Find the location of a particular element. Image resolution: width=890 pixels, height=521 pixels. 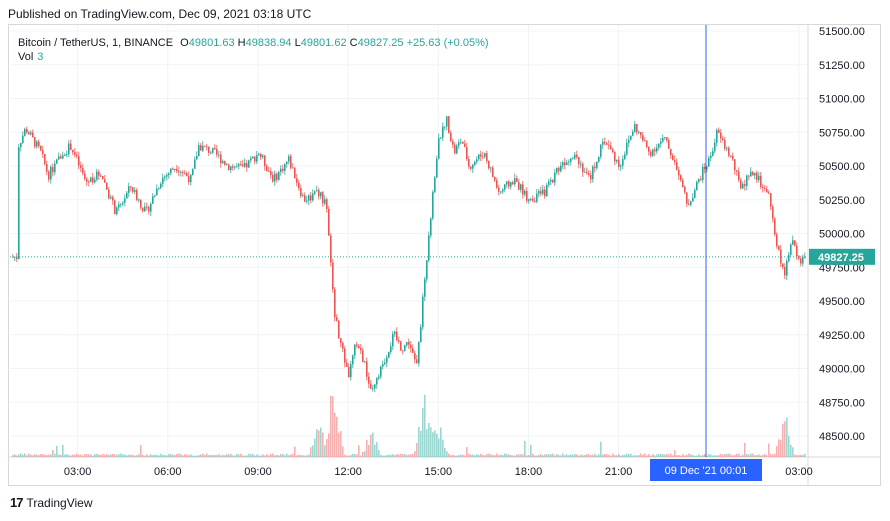

footer-brand: 17 TradingView is located at coordinates (51, 502).